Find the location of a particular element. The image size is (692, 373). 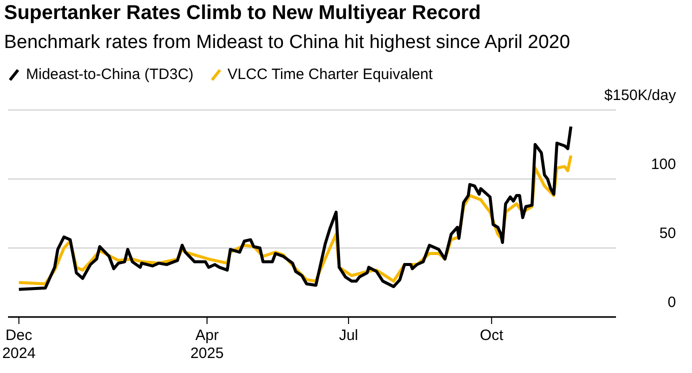

x-tick-label: Jul is located at coordinates (348, 335).